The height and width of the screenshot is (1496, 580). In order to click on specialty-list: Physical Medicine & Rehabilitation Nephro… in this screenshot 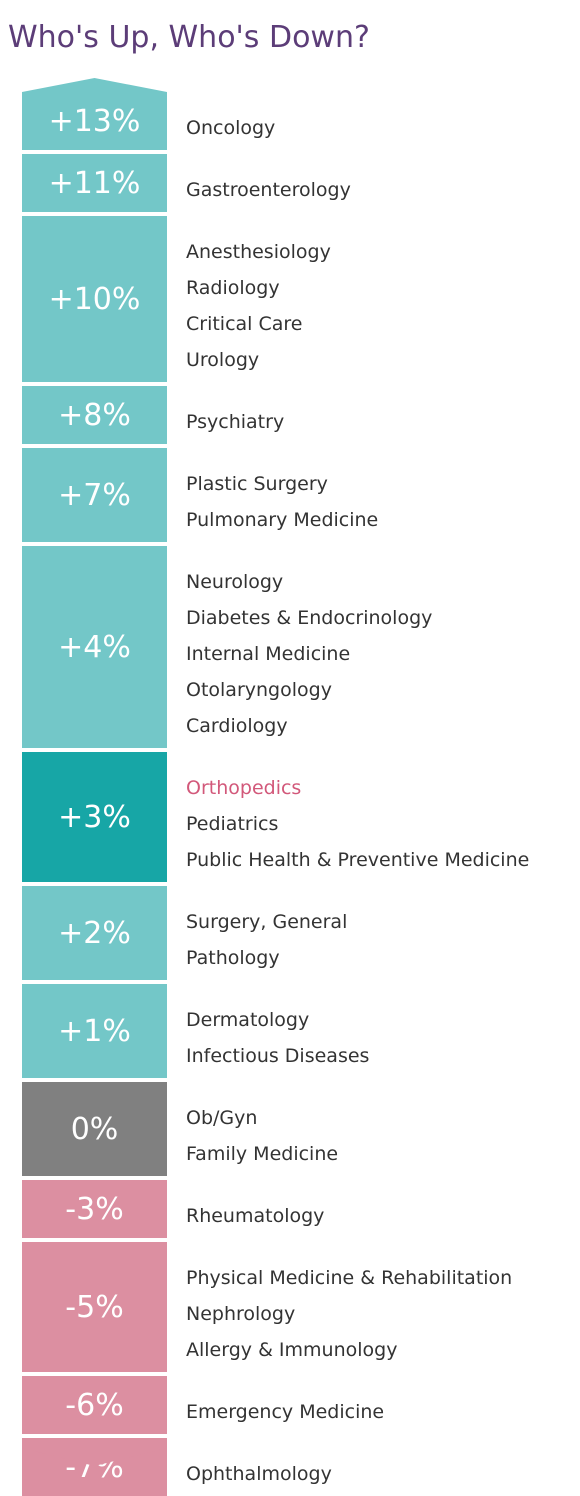, I will do `click(349, 1314)`.